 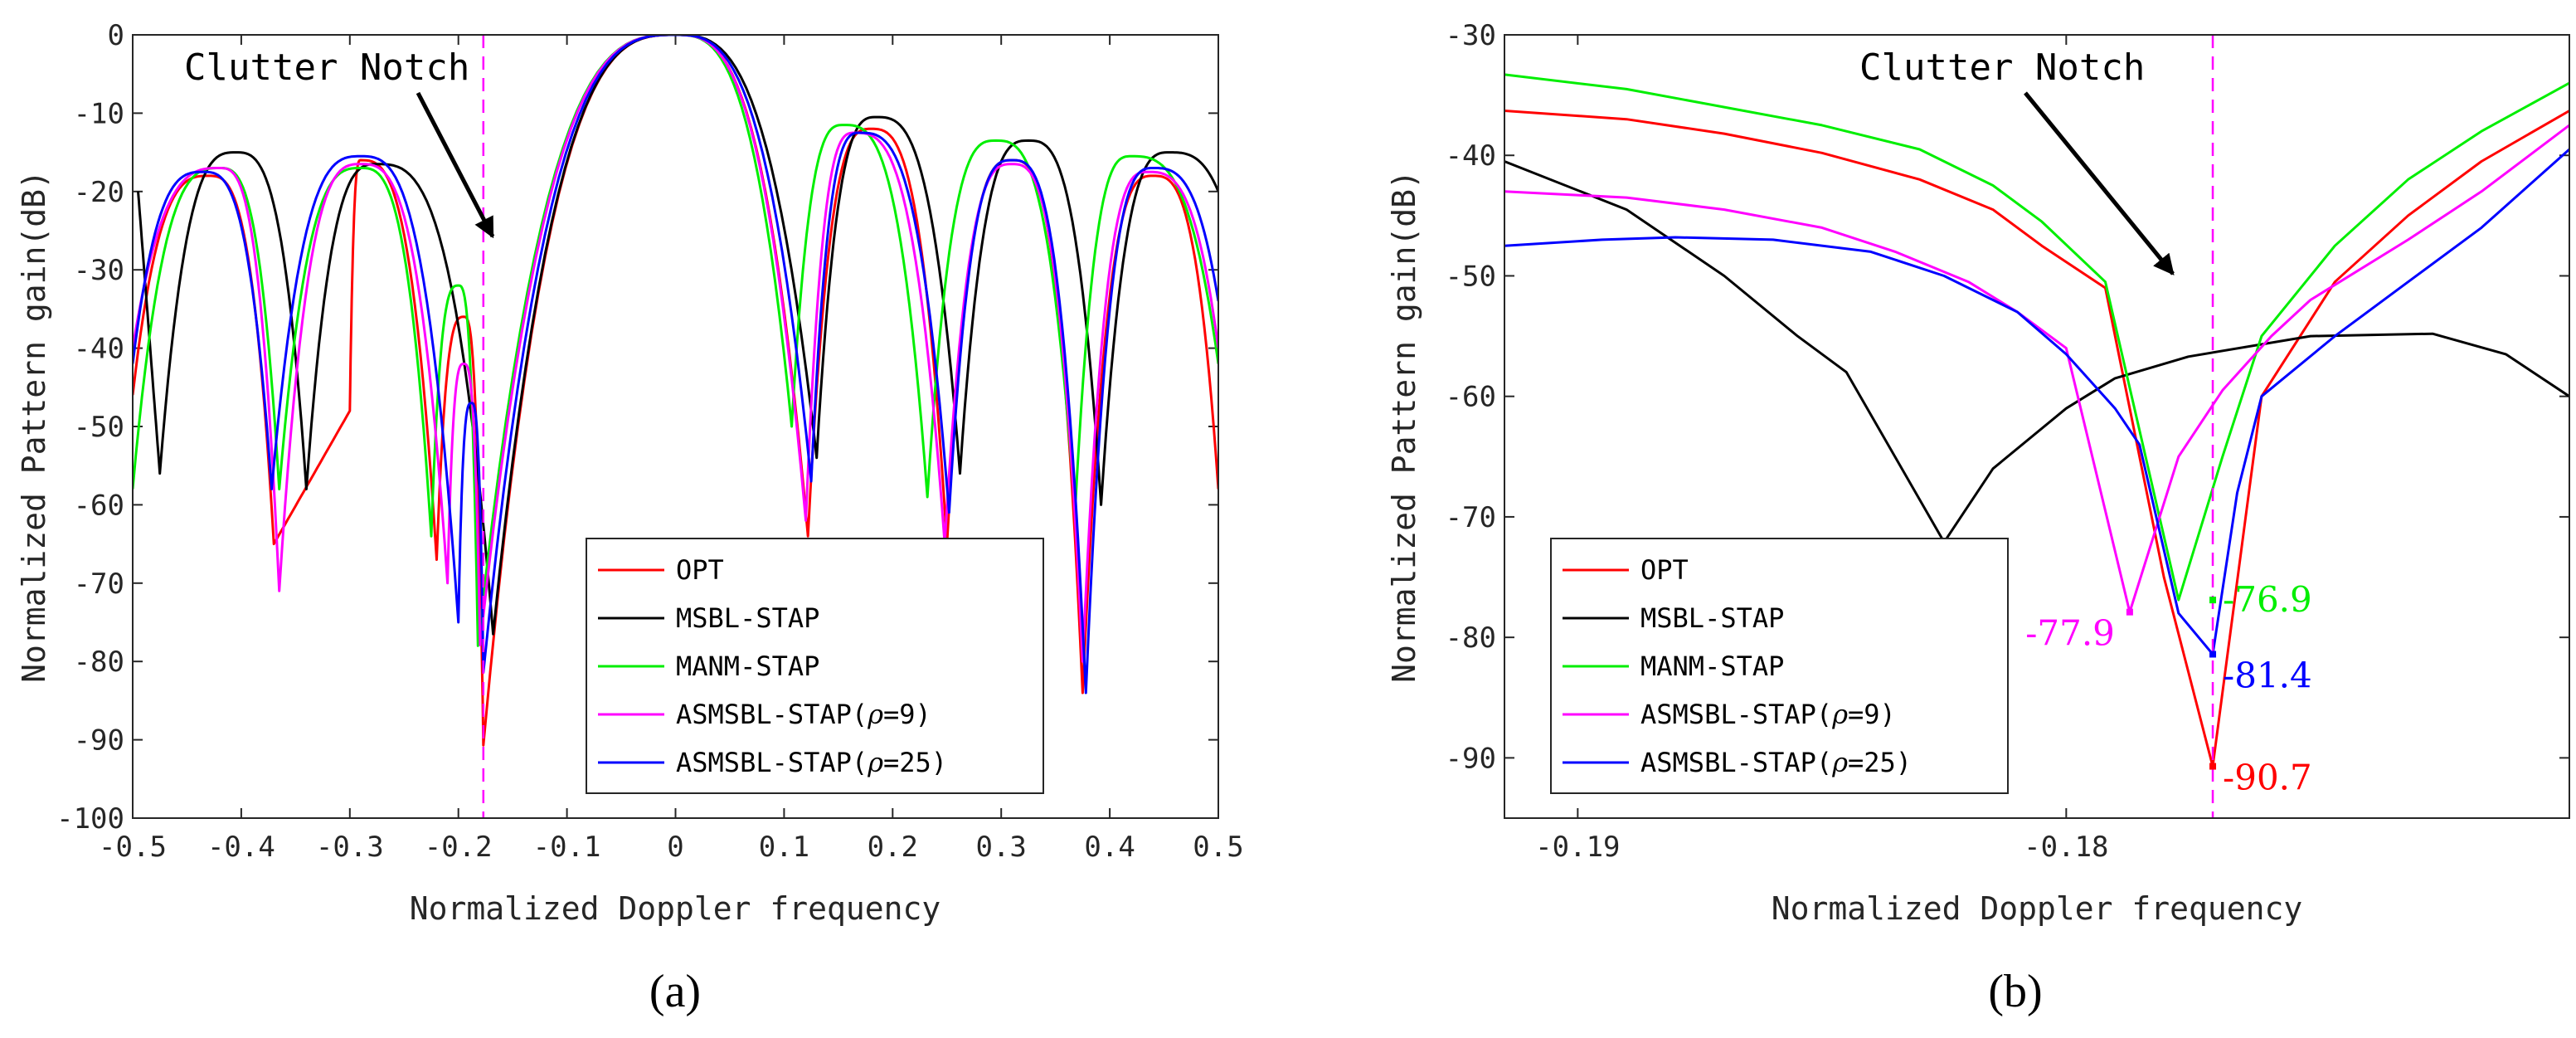 I want to click on minimum-value-label-manm: -76.9, so click(x=2267, y=599).